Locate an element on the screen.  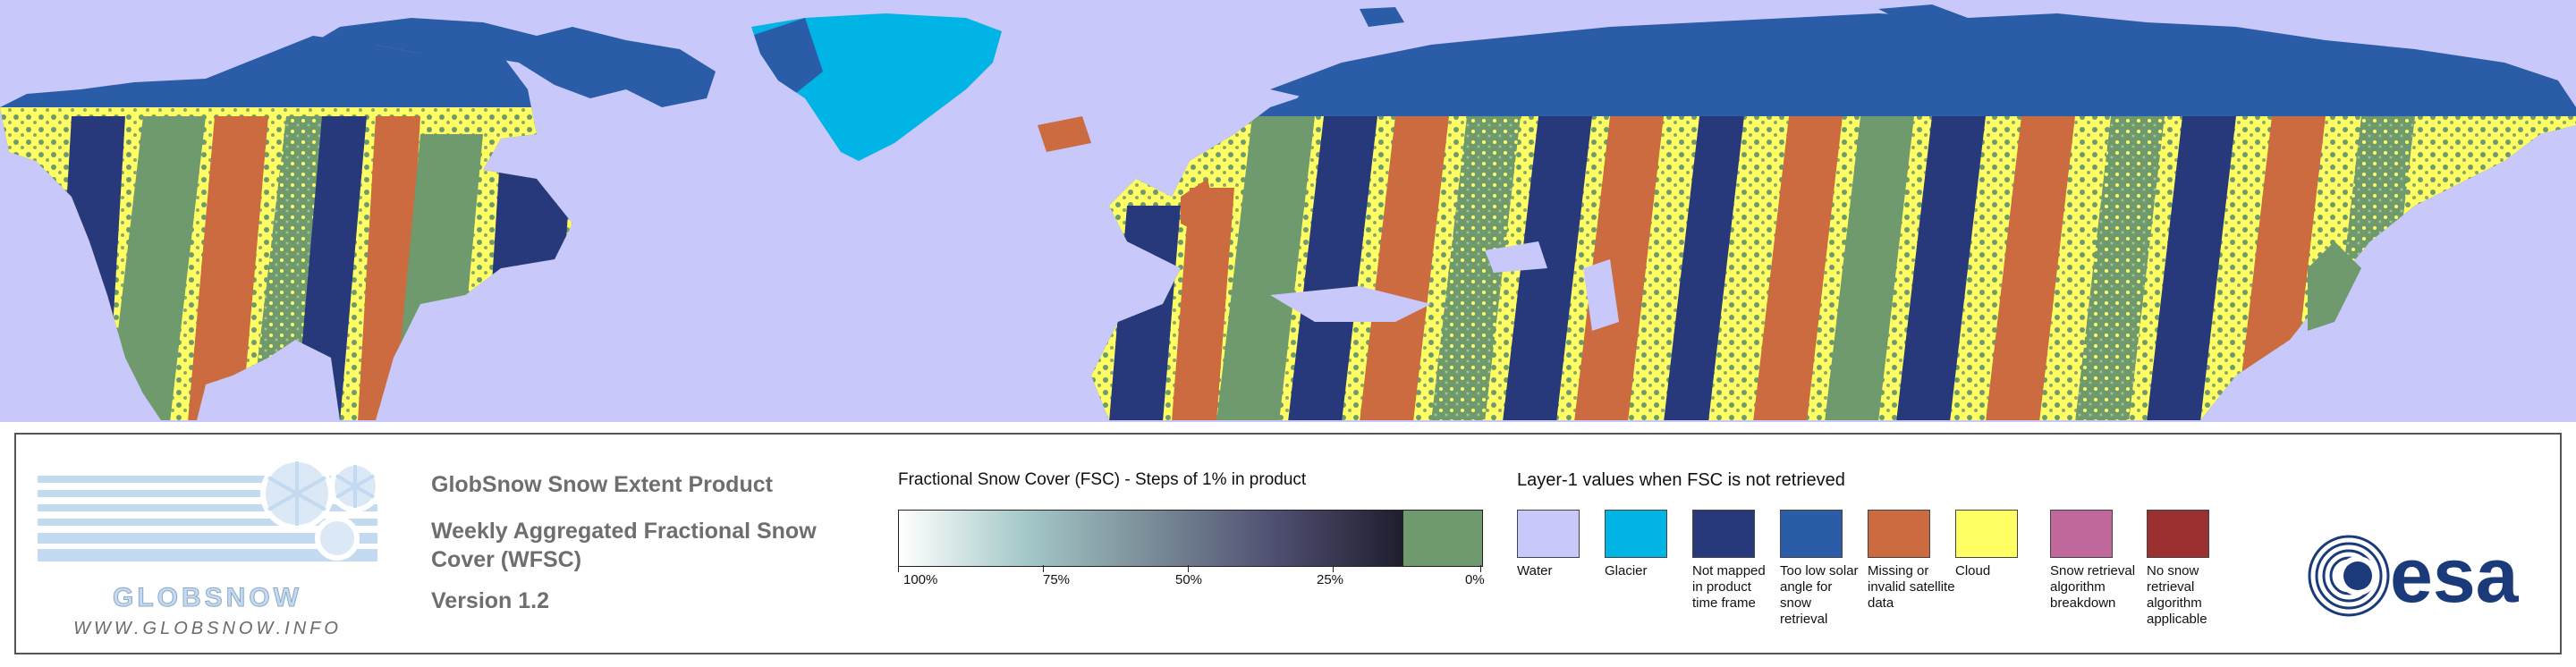
swatch-algorithm-breakdown is located at coordinates (2081, 534).